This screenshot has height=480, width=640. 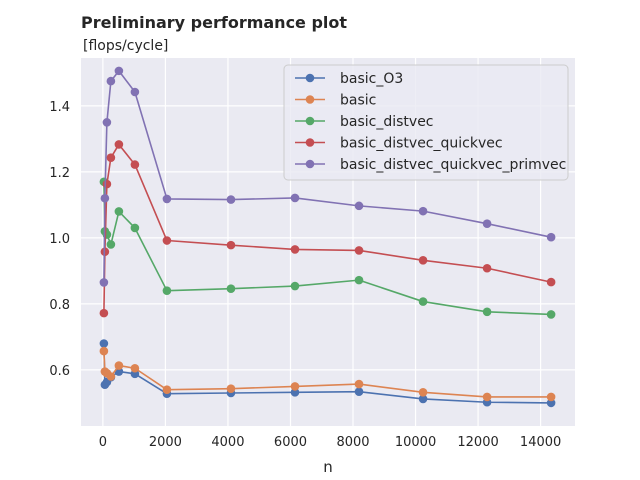 I want to click on legend-item: basic_O3, so click(x=349, y=79).